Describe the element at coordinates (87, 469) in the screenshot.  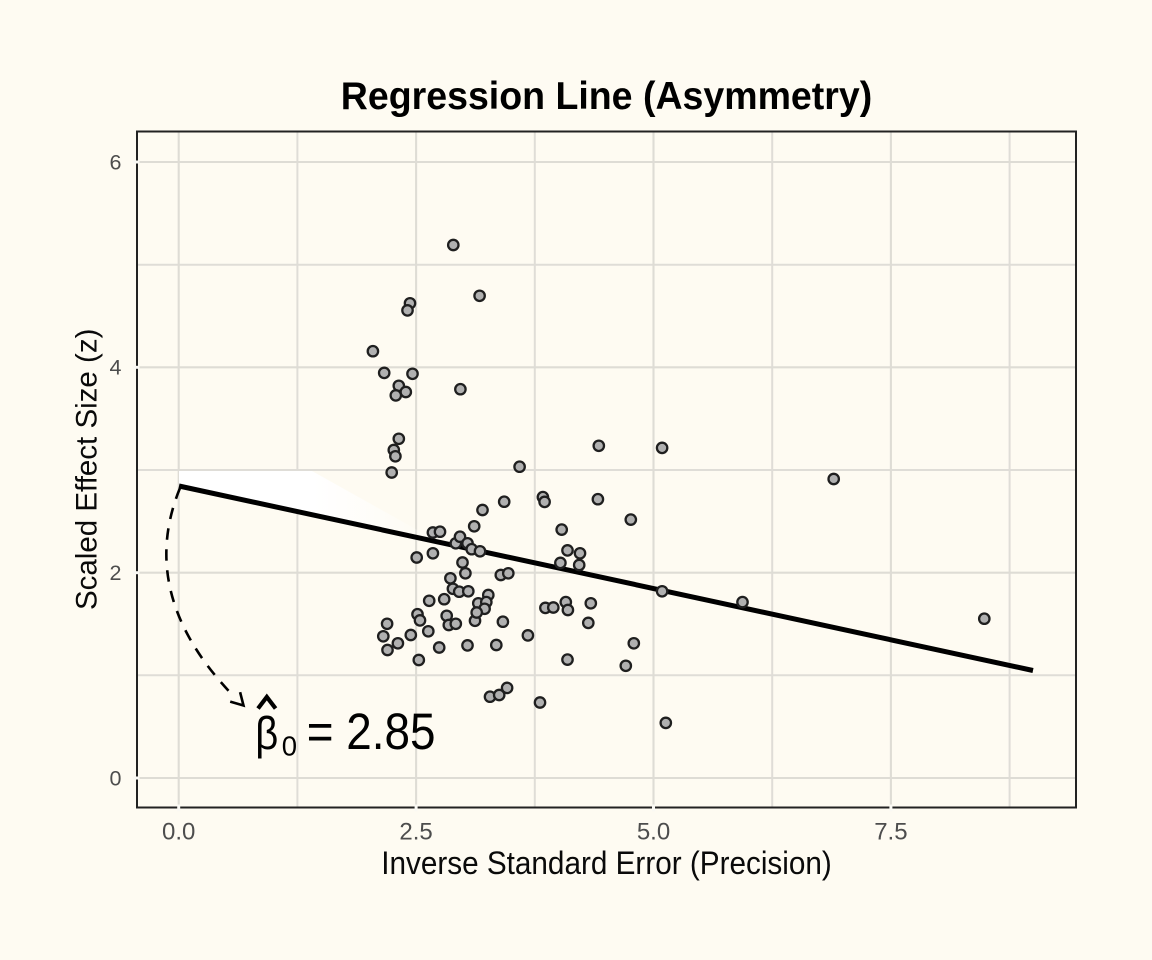
I see `svg-text: Scaled Effect Size (z)` at that location.